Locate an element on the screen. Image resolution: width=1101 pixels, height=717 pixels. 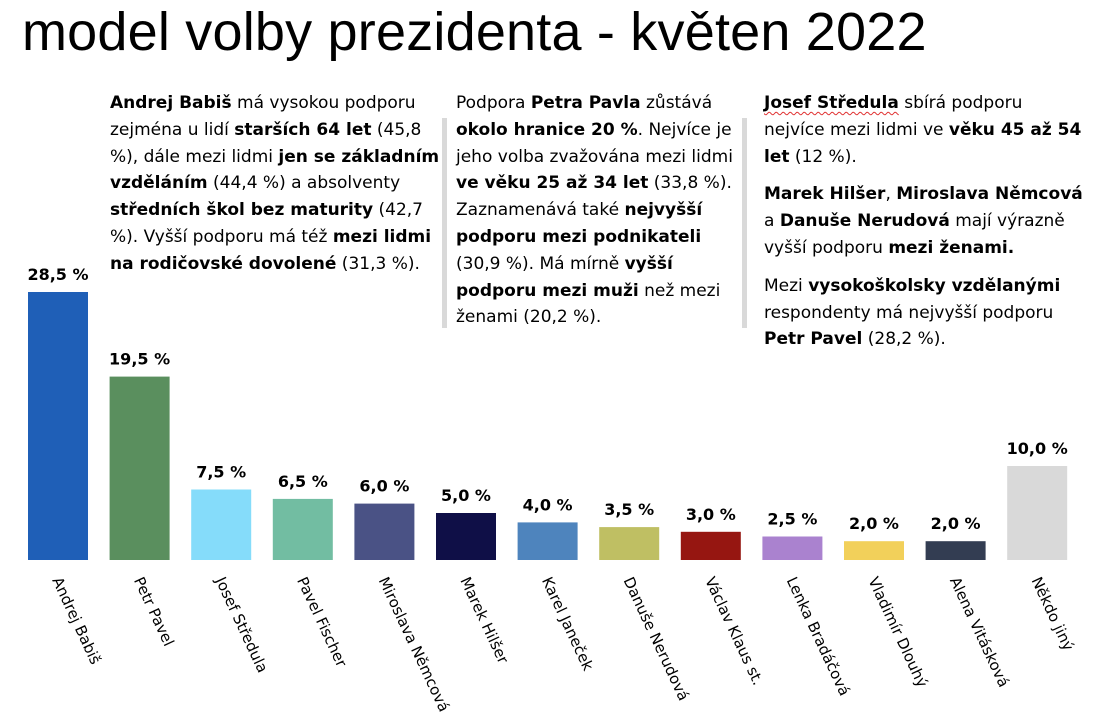
category-label: Petr Pavel is located at coordinates (154, 611).